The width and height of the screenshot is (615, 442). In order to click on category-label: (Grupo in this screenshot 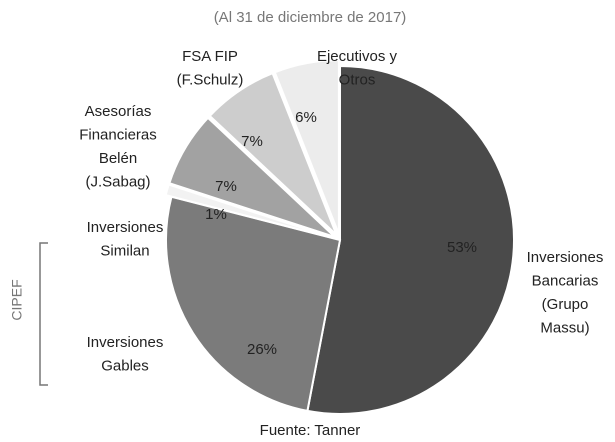, I will do `click(565, 304)`.